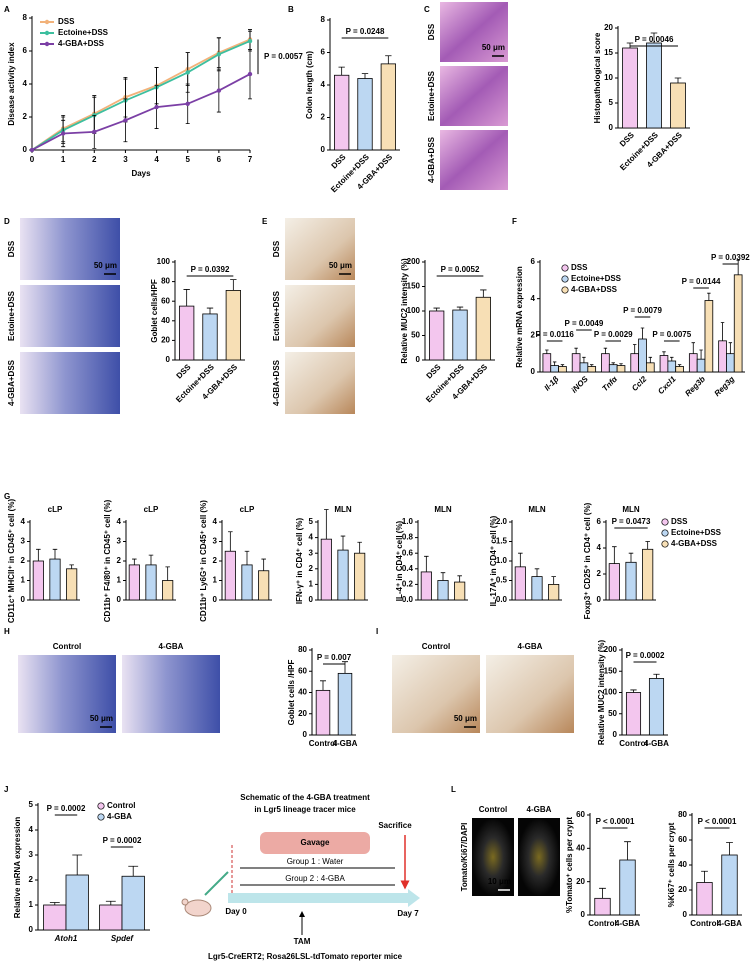 The height and width of the screenshot is (970, 750). What do you see at coordinates (302, 670) in the screenshot?
I see `y-tick-label: 60` at bounding box center [302, 670].